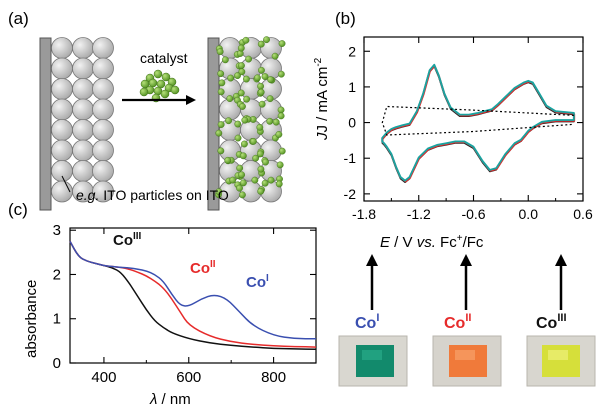 This screenshot has height=412, width=599. What do you see at coordinates (164, 58) in the screenshot?
I see `catalyst-label: catalyst` at bounding box center [164, 58].